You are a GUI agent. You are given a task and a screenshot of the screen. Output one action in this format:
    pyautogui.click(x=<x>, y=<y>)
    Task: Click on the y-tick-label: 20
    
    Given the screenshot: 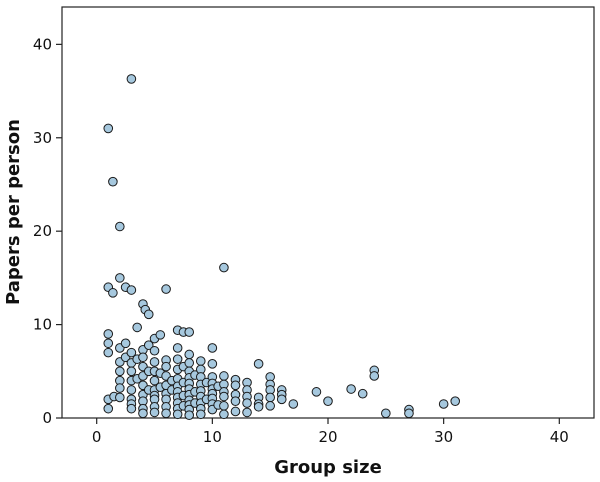 What is the action you would take?
    pyautogui.click(x=42, y=231)
    